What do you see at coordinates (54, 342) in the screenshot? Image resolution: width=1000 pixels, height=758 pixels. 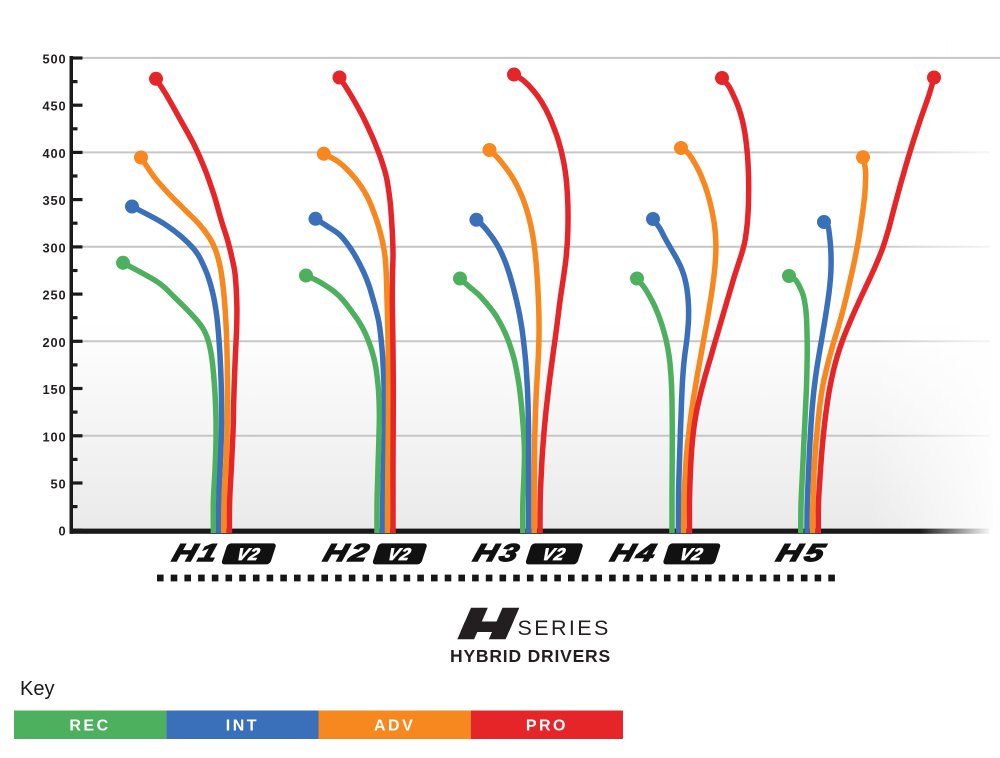 I see `svg-text: 200` at bounding box center [54, 342].